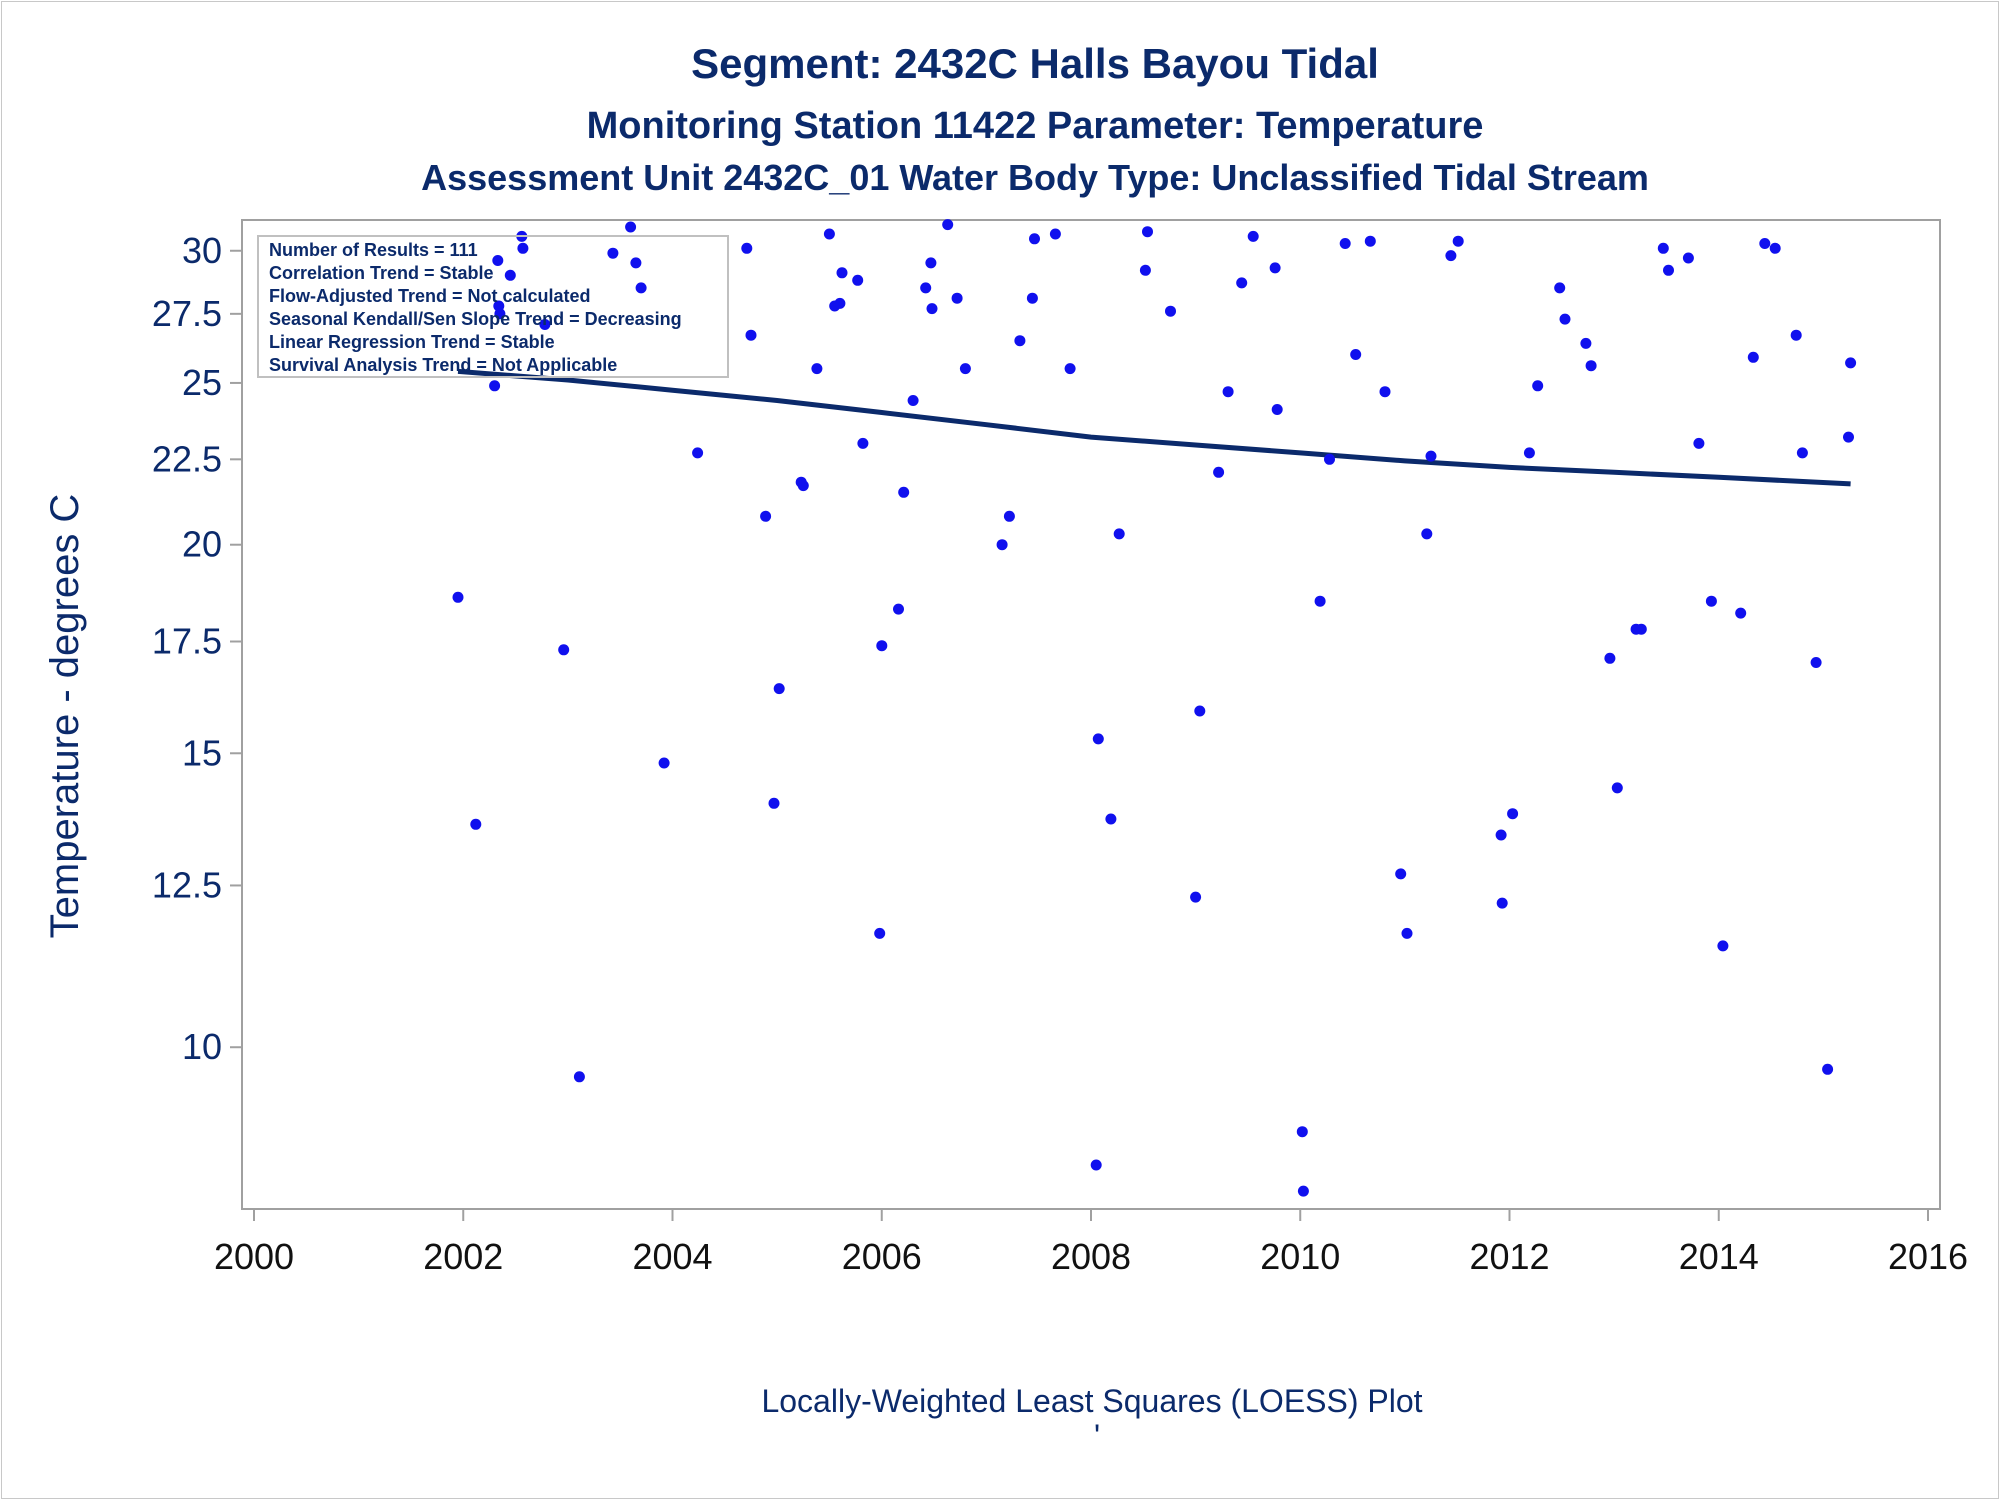 Image resolution: width=2000 pixels, height=1500 pixels. What do you see at coordinates (463, 1256) in the screenshot?
I see `x-tick-label: 2002` at bounding box center [463, 1256].